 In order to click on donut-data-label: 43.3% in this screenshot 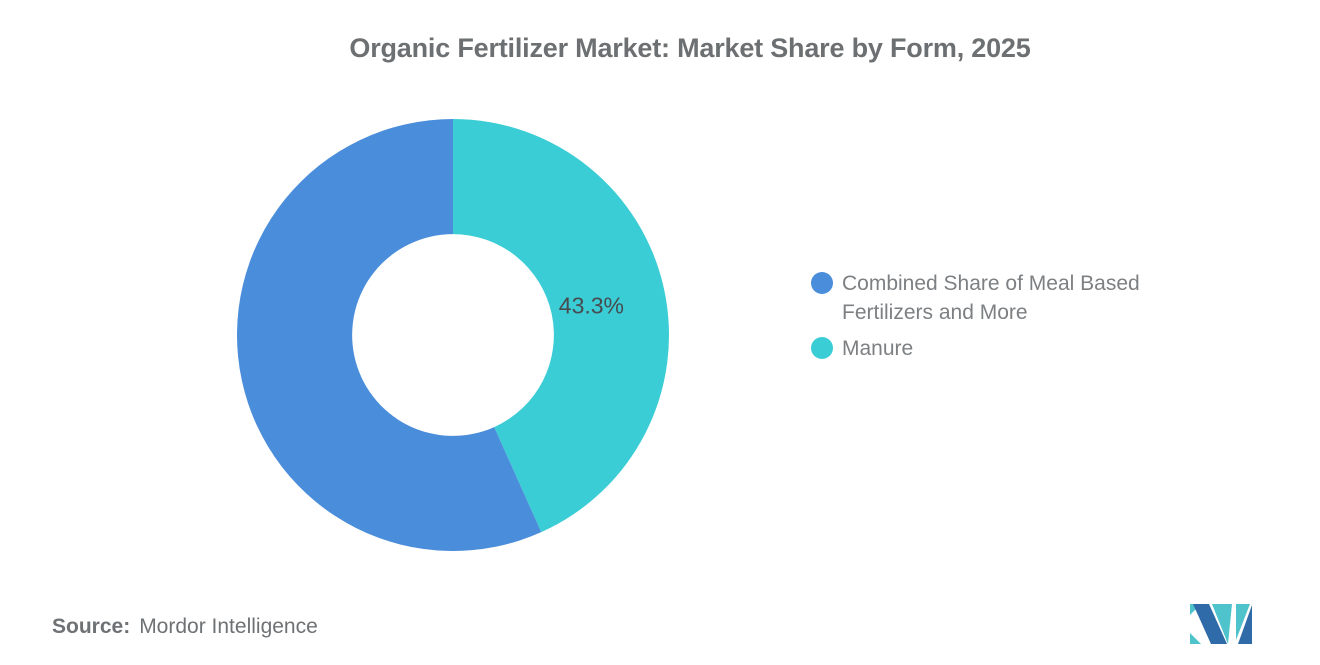, I will do `click(591, 305)`.